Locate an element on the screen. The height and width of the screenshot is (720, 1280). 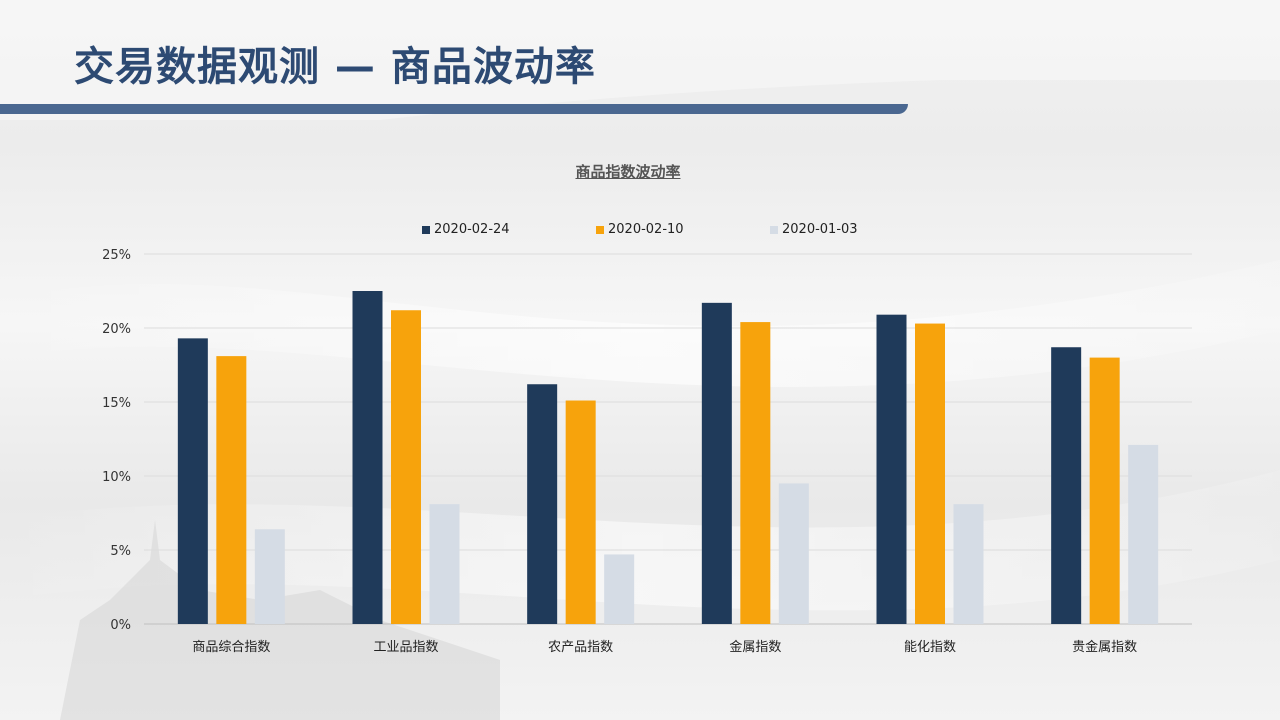
x-tick-label: 金属指数 is located at coordinates (755, 647).